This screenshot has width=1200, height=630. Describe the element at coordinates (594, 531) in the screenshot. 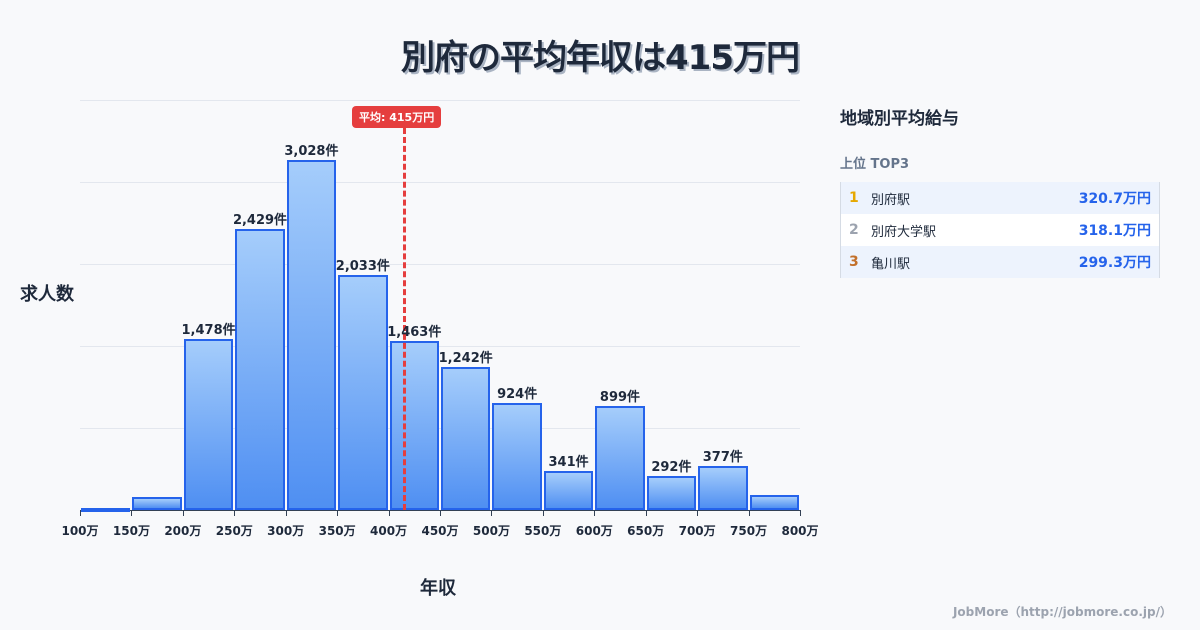

I see `x-tick-label: 600万` at that location.